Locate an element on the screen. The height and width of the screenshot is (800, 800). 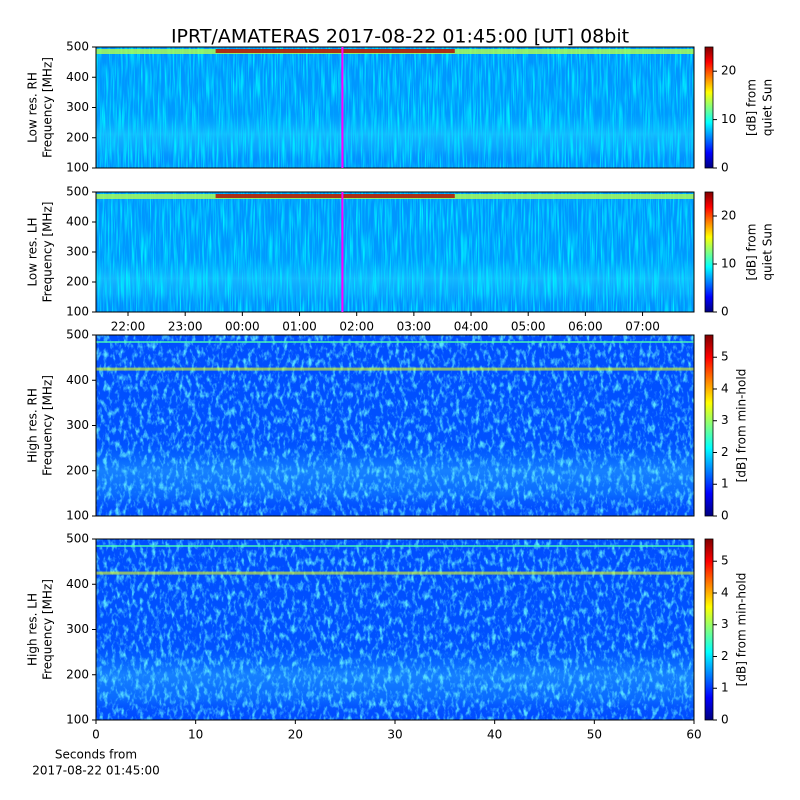
x-tick-label: 30 is located at coordinates (394, 735).